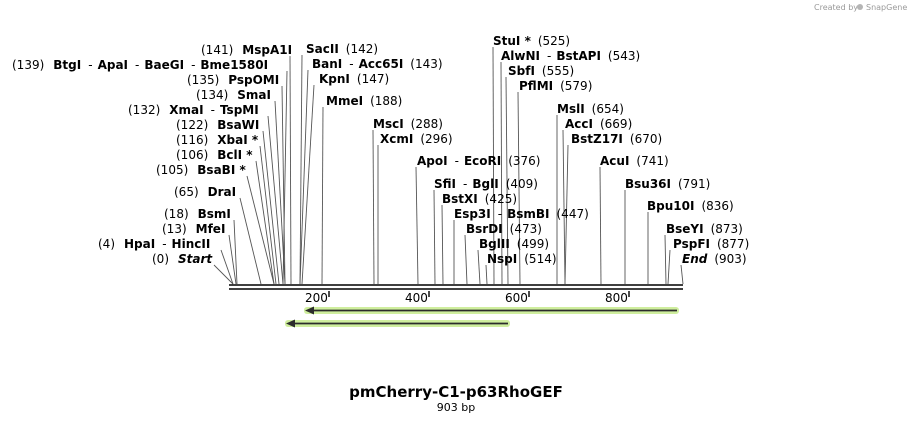 This screenshot has width=912, height=423. I want to click on enzyme-name-msci: MscI, so click(388, 124).